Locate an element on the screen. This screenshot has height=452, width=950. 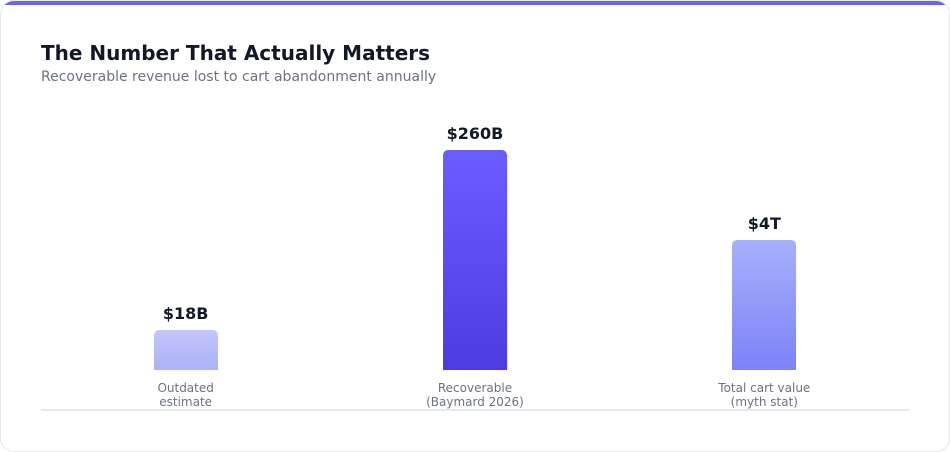
category-label: Outdated estimate is located at coordinates (185, 395).